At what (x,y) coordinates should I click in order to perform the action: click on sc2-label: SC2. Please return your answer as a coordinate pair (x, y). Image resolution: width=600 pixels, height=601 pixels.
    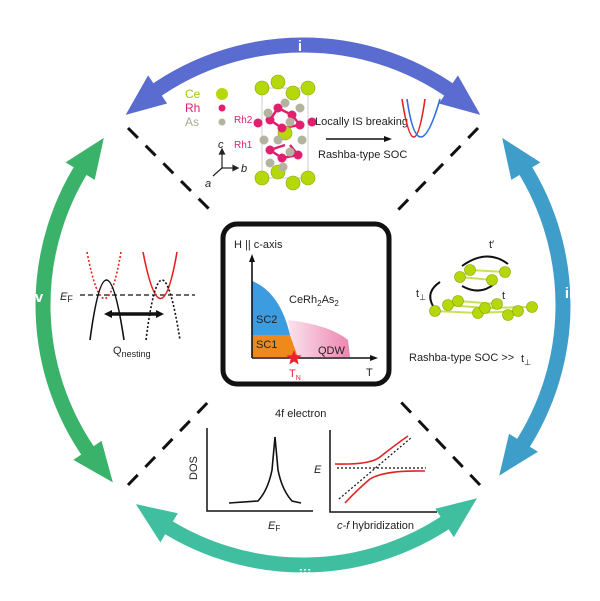
    Looking at the image, I should click on (266, 320).